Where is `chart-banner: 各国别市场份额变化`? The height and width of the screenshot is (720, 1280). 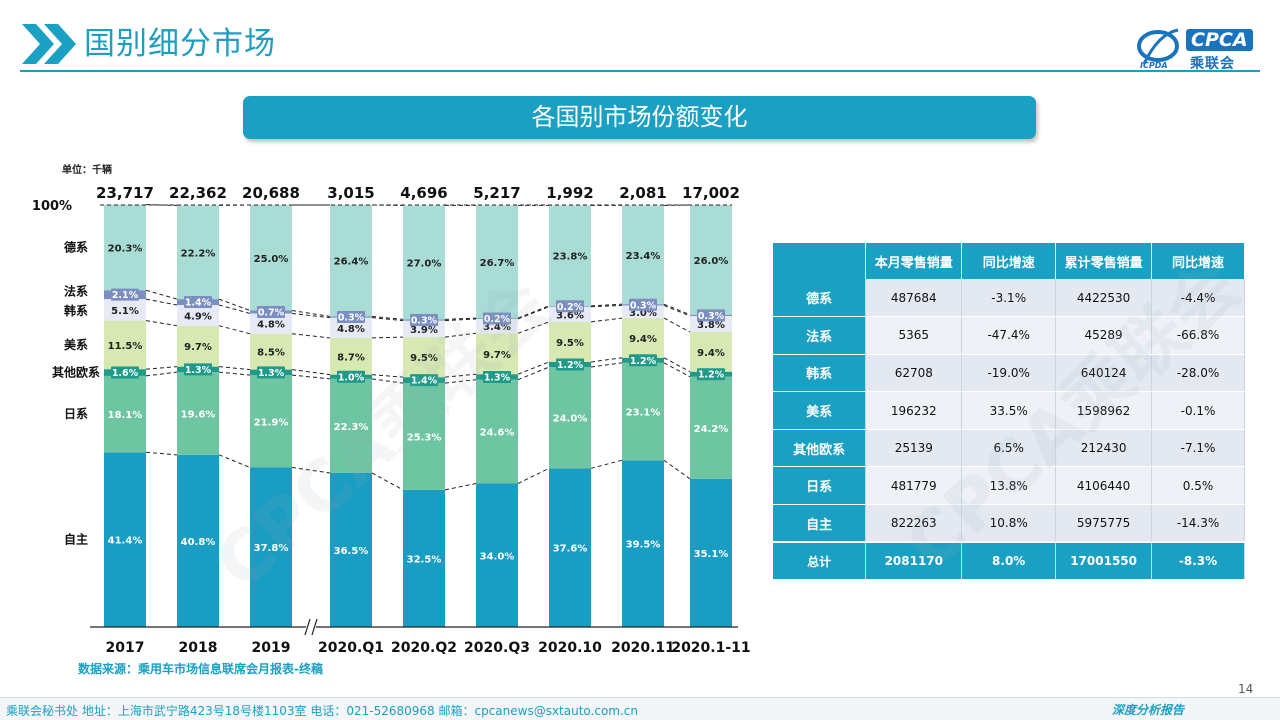 chart-banner: 各国别市场份额变化 is located at coordinates (639, 117).